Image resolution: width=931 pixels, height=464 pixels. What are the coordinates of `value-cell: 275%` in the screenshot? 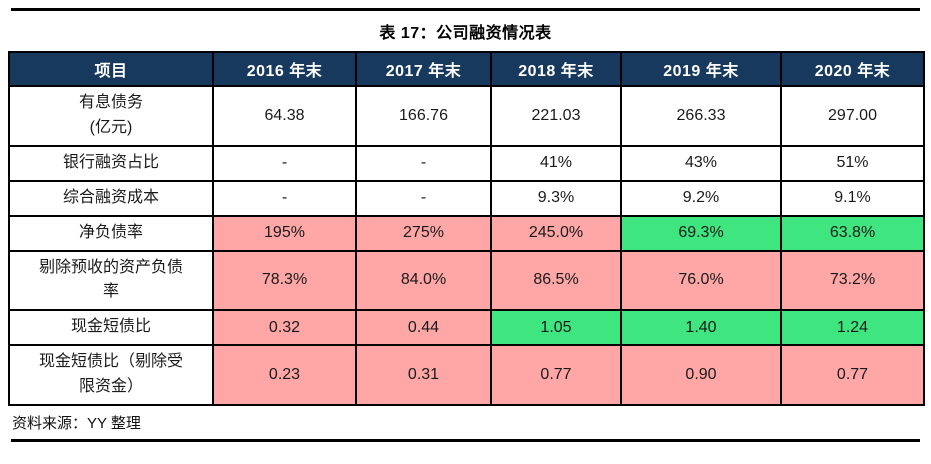 It's located at (423, 233).